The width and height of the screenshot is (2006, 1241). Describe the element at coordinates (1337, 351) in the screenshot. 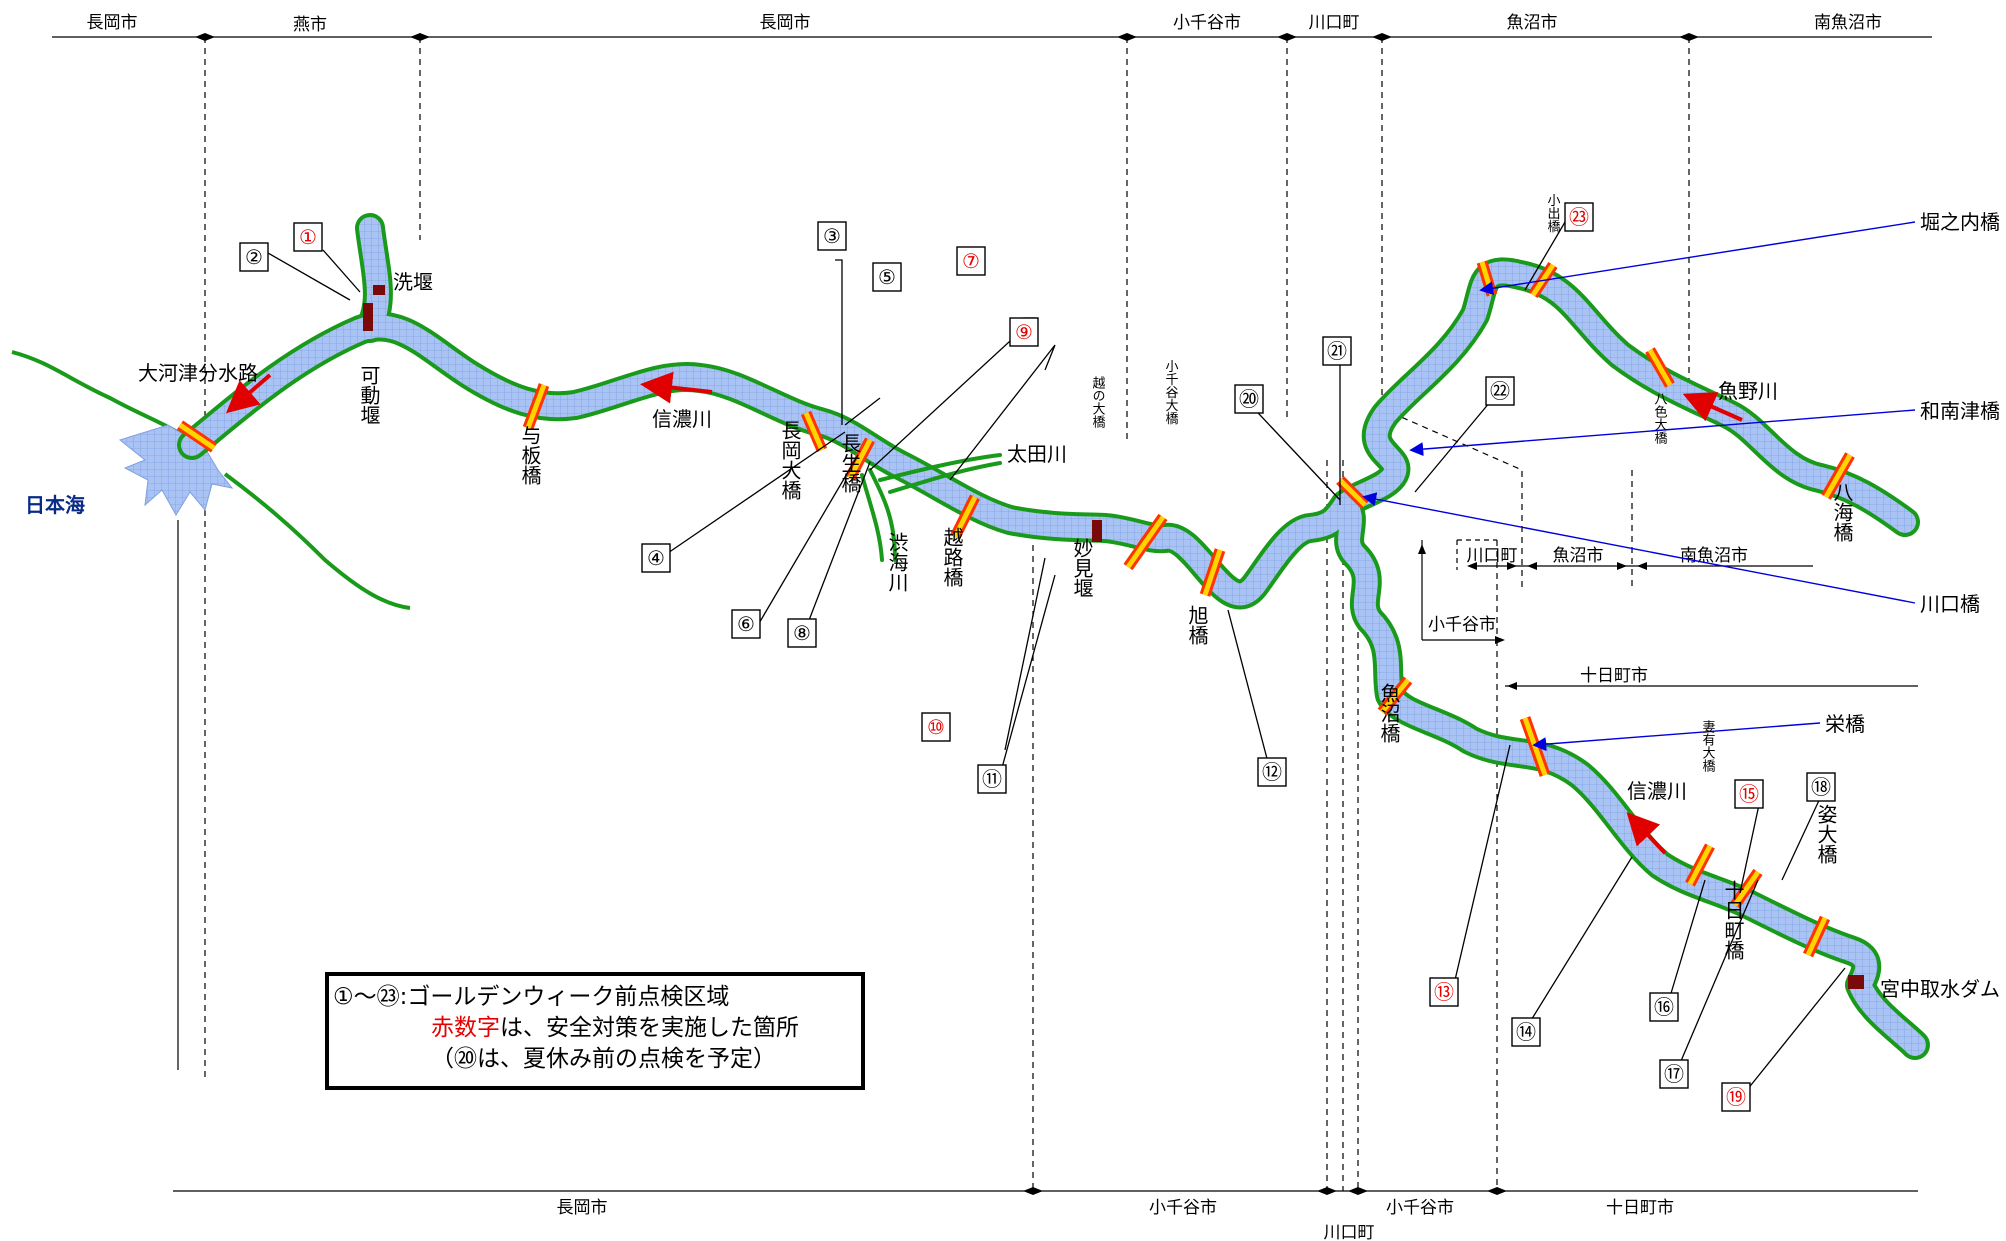

I see `marker-21: ㉑` at that location.